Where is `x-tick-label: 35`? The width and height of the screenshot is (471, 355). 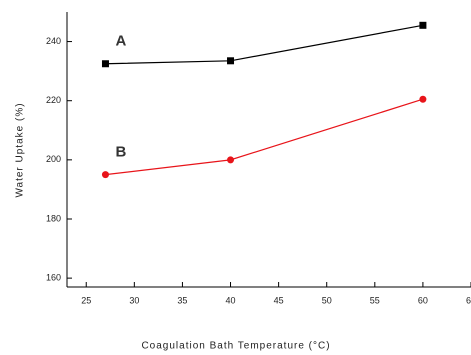 x-tick-label: 35 is located at coordinates (182, 300).